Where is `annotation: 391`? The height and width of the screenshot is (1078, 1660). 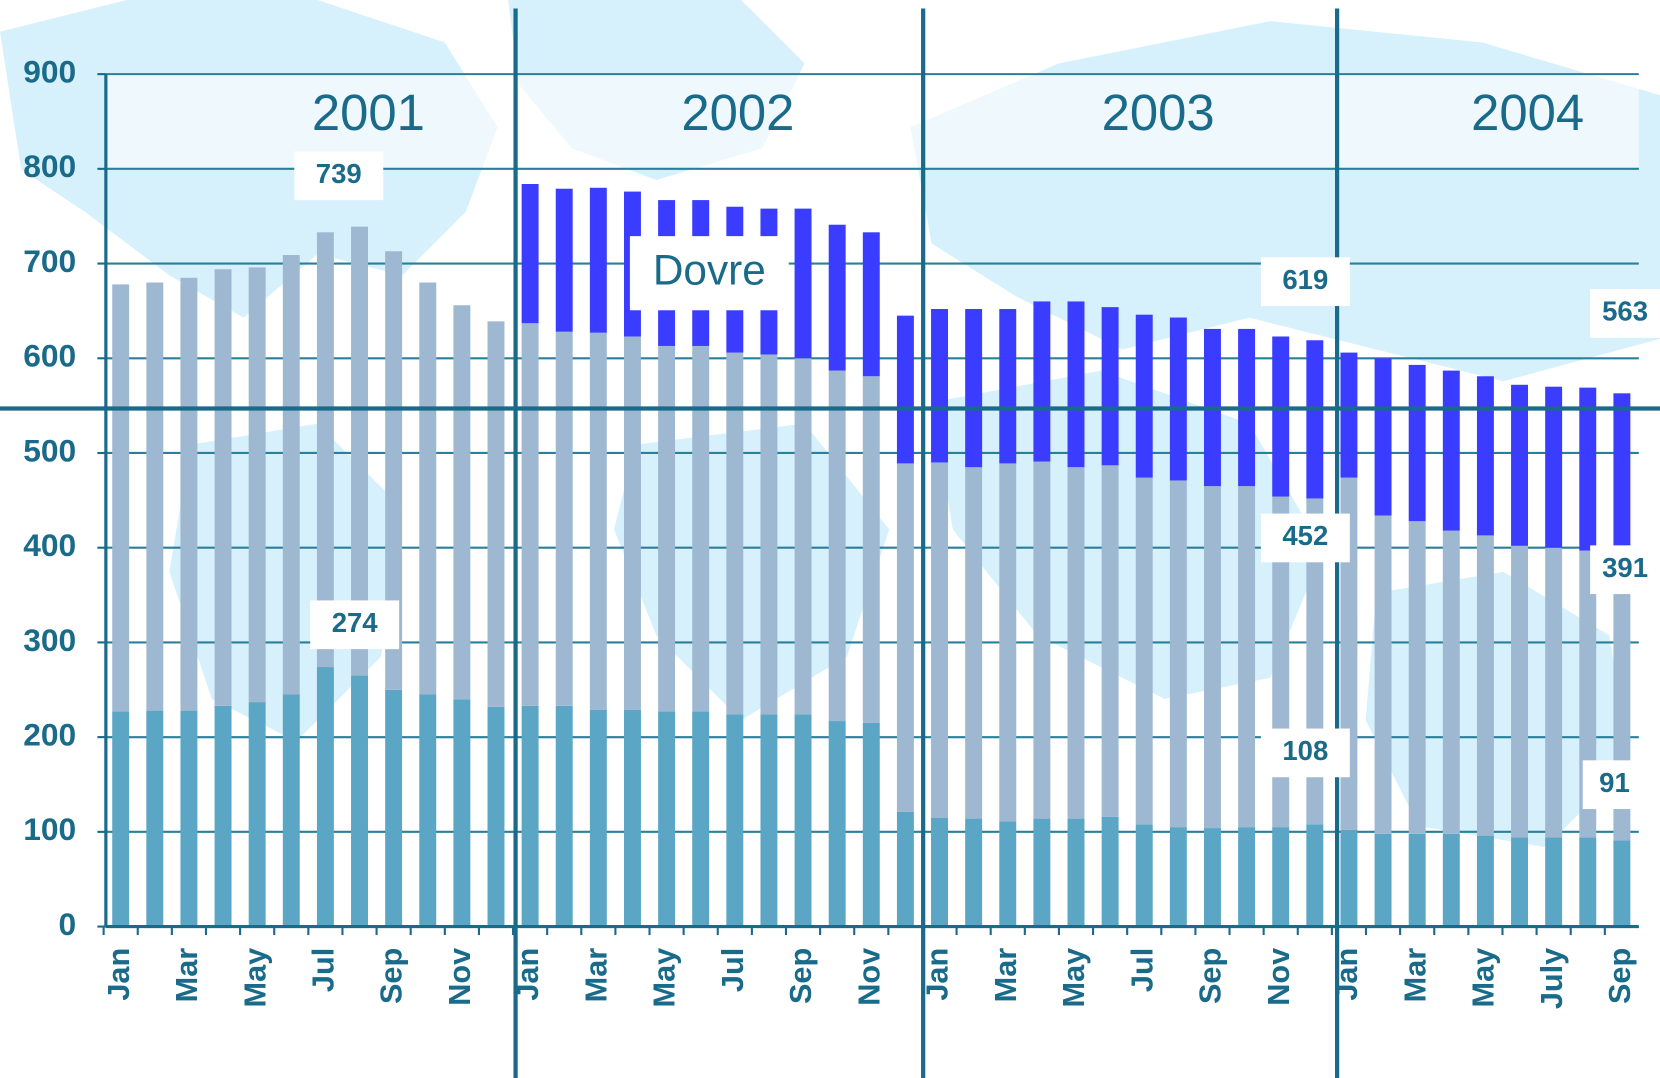
annotation: 391 is located at coordinates (1625, 567).